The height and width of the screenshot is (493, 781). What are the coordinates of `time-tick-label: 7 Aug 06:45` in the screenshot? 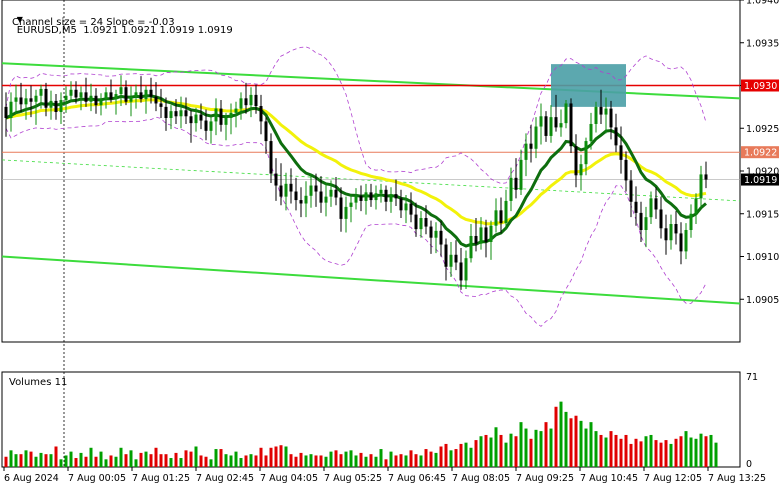 It's located at (417, 478).